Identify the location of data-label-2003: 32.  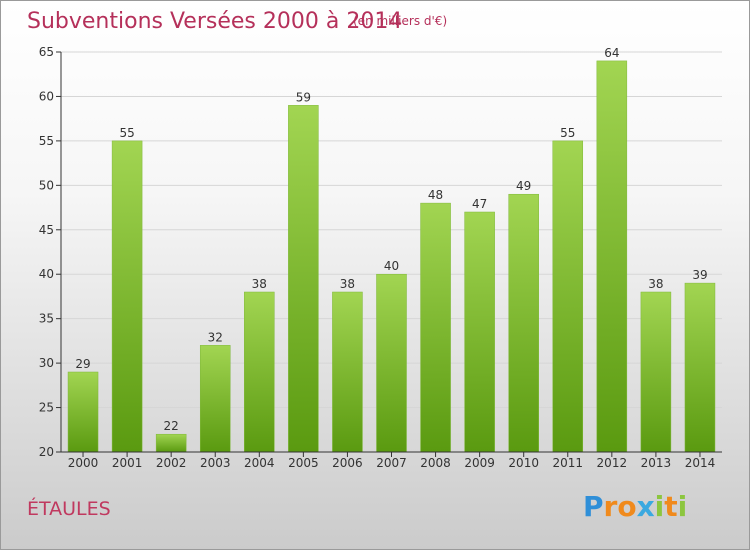
(215, 337).